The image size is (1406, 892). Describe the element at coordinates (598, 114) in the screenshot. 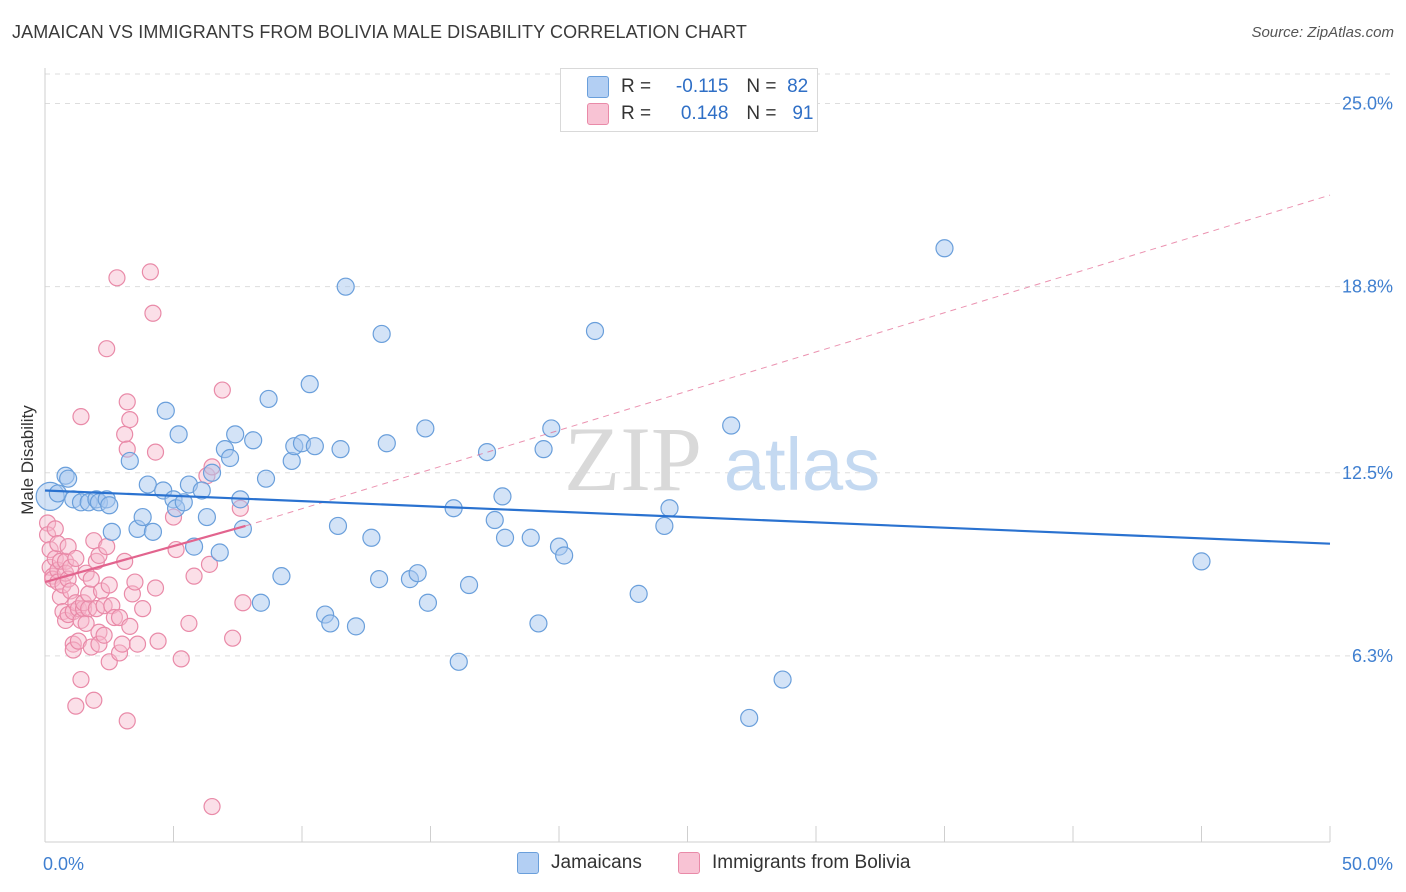

I see `legend-swatch-pink` at that location.